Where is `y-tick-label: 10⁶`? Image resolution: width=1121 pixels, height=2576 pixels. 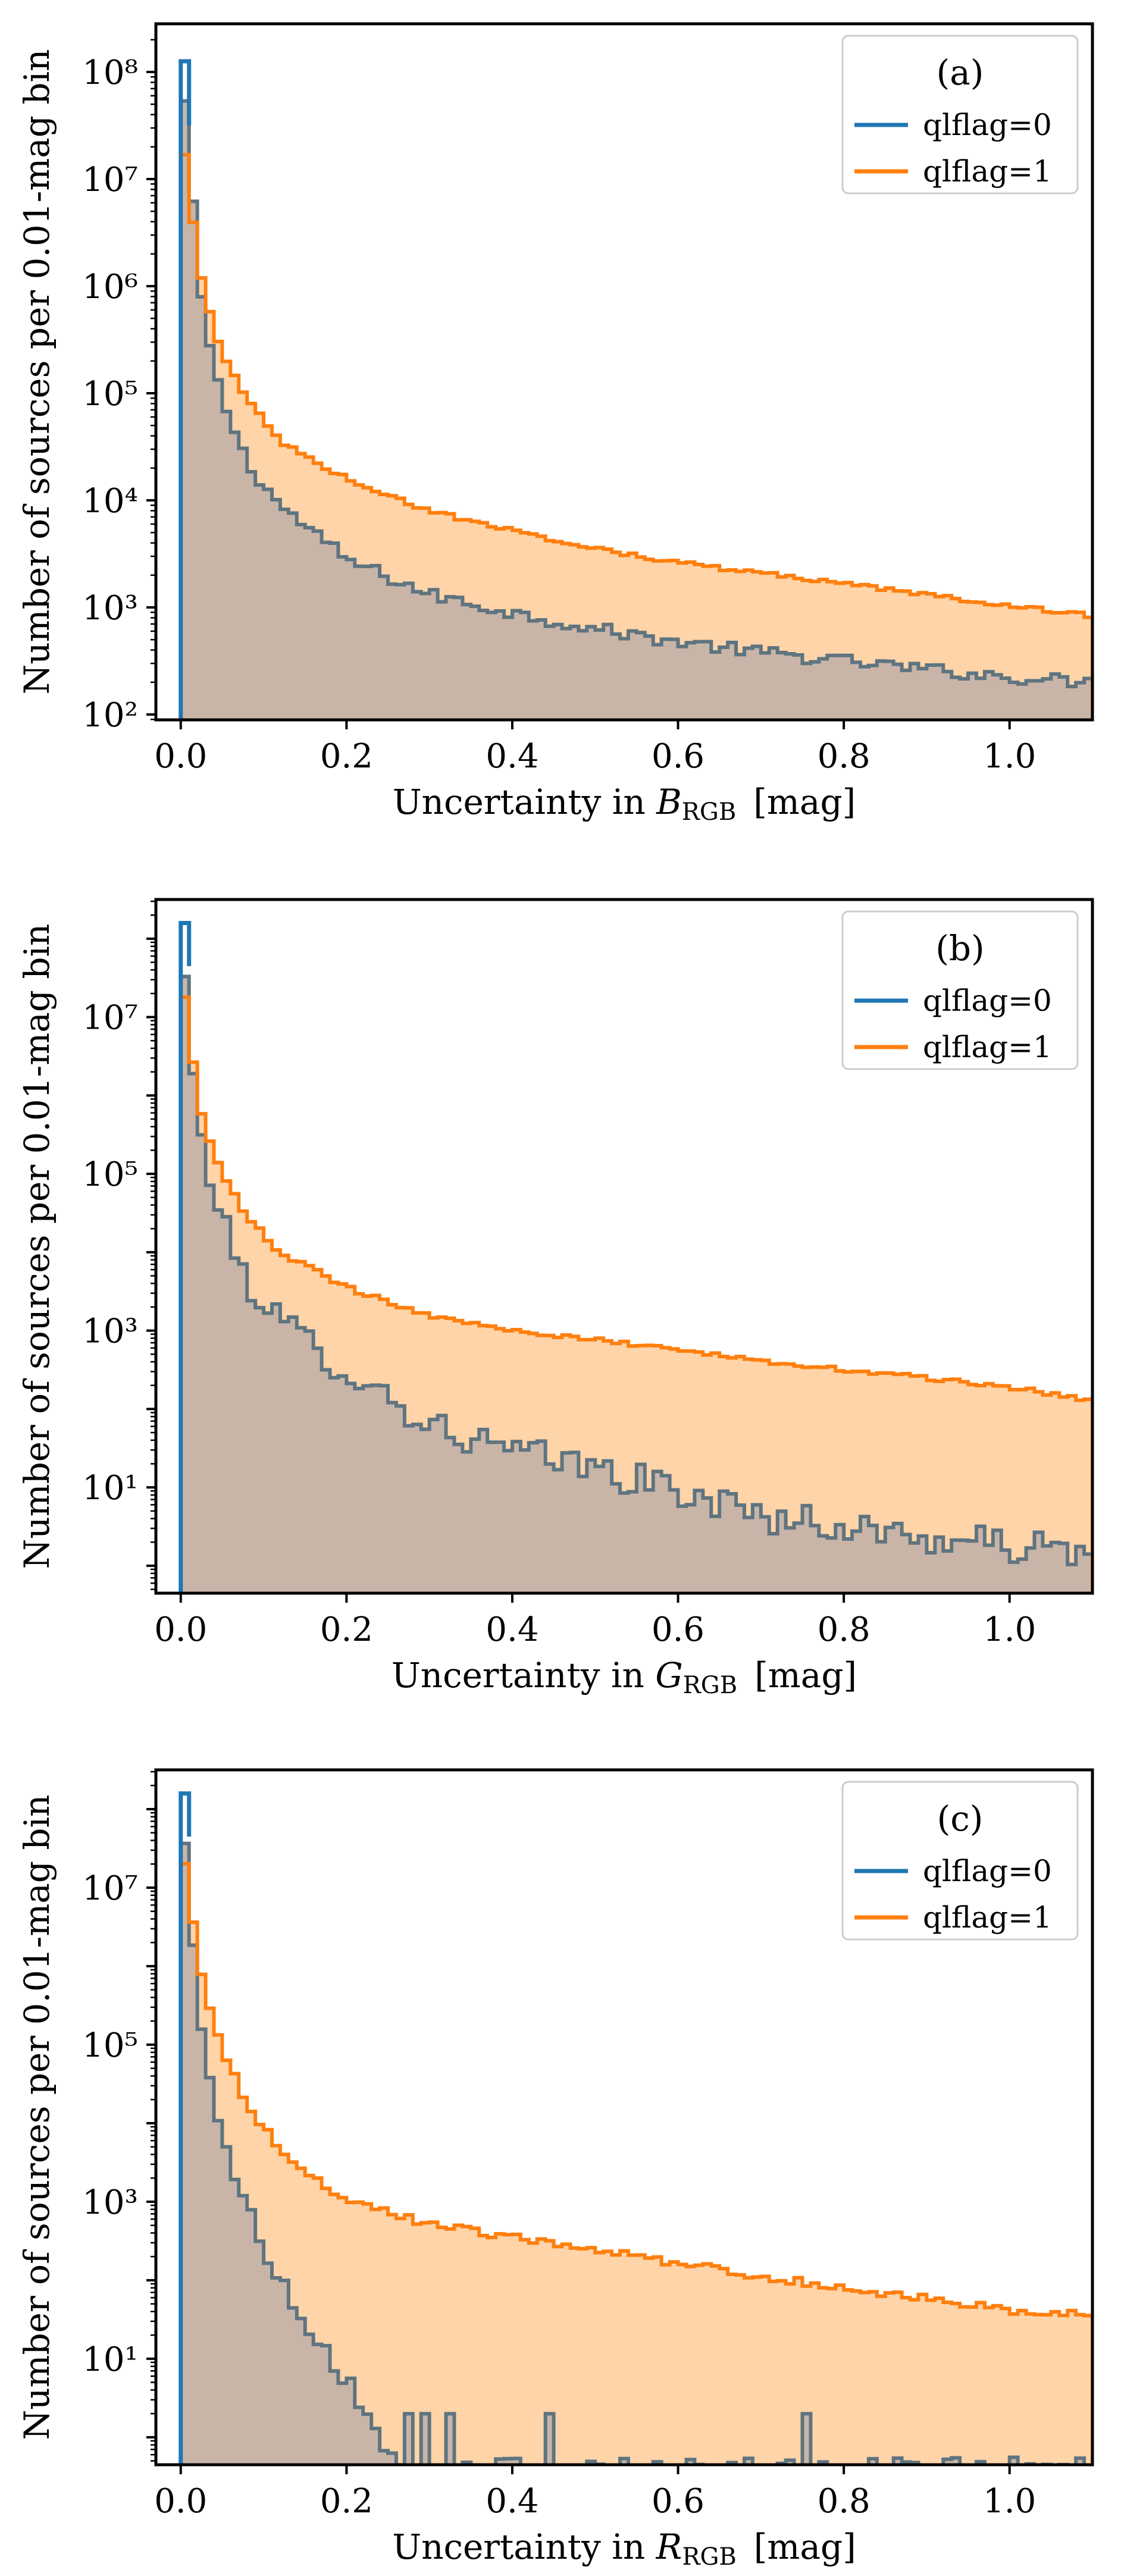 y-tick-label: 10⁶ is located at coordinates (110, 287).